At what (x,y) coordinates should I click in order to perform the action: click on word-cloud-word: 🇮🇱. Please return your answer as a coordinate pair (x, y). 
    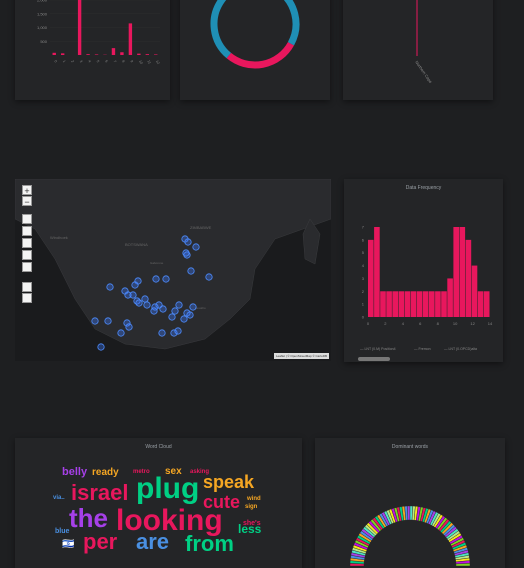
    Looking at the image, I should click on (68, 545).